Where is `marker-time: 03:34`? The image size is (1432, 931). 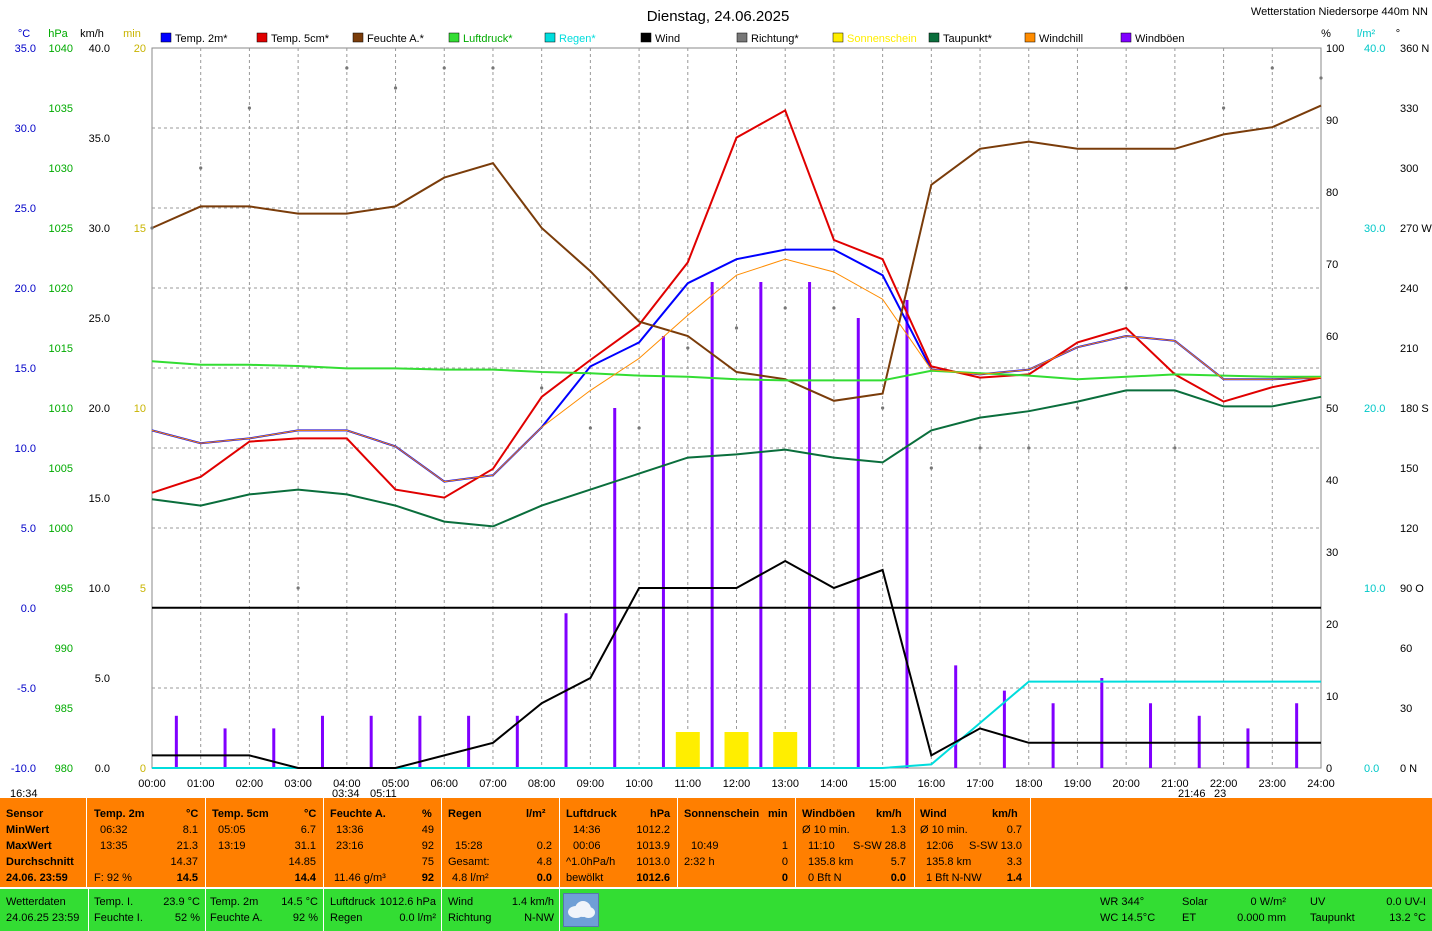
marker-time: 03:34 is located at coordinates (346, 793).